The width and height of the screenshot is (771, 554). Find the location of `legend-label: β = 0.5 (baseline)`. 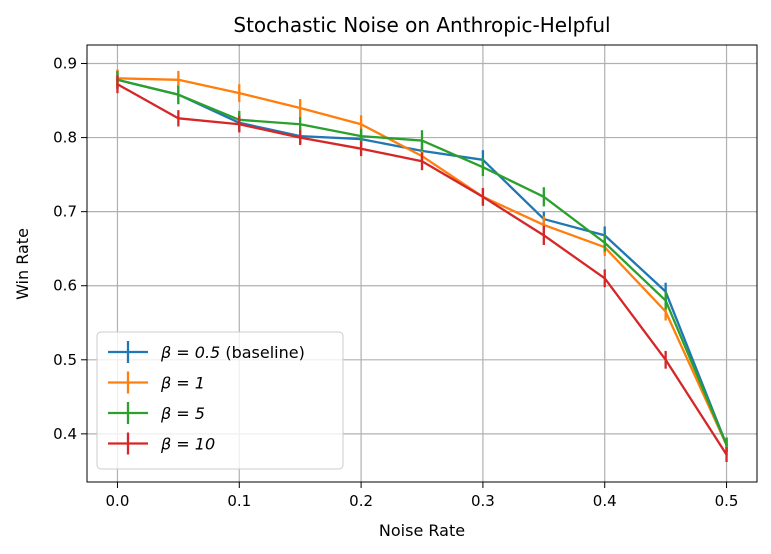

legend-label: β = 0.5 (baseline) is located at coordinates (232, 352).